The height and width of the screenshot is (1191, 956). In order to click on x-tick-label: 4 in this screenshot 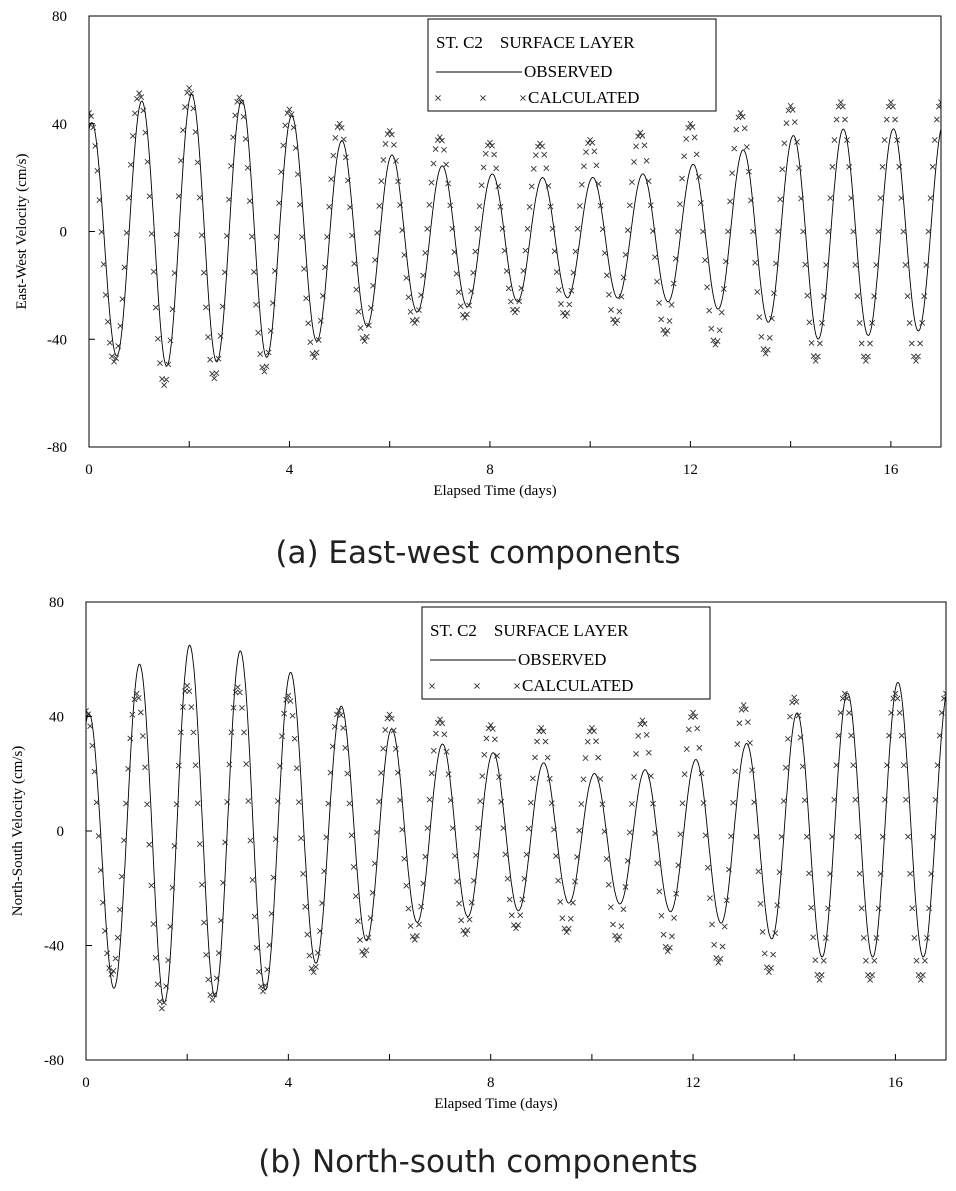, I will do `click(290, 470)`.